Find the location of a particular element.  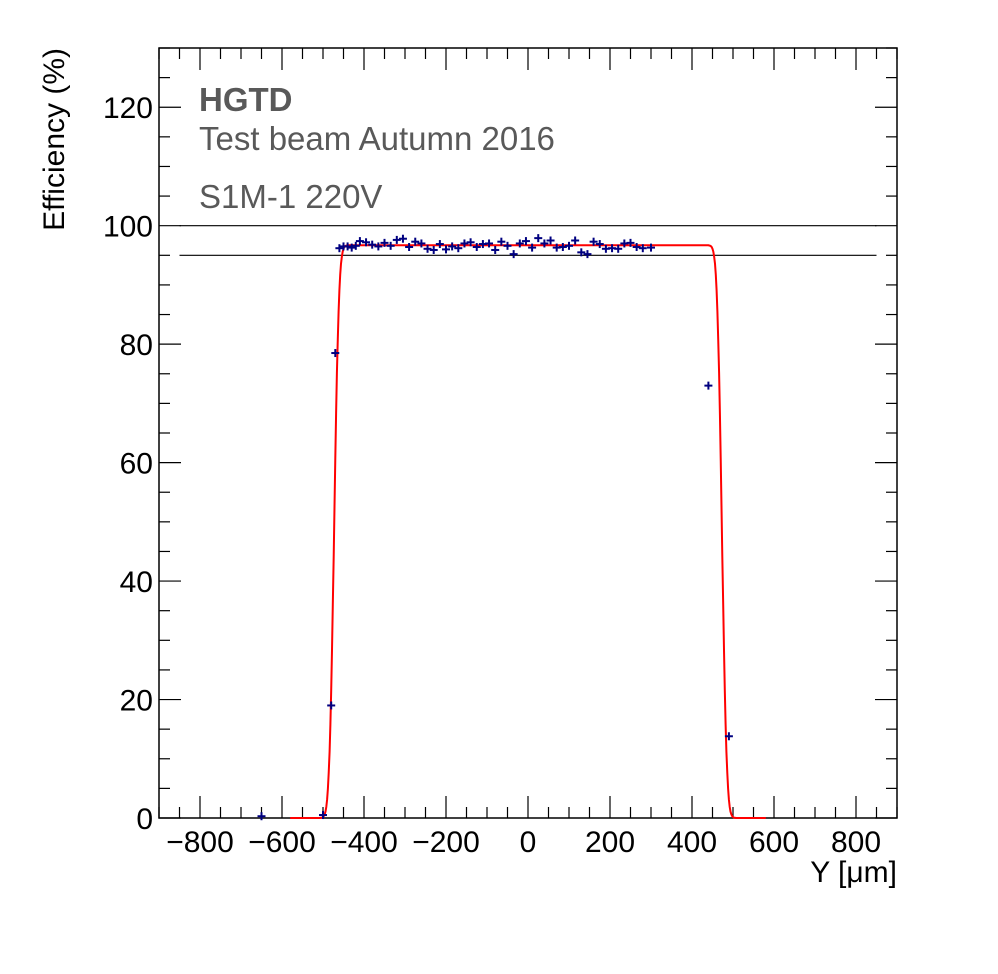

y-axis-tick-labels: 0 20 40 60 80 100 120 is located at coordinates (128, 464).